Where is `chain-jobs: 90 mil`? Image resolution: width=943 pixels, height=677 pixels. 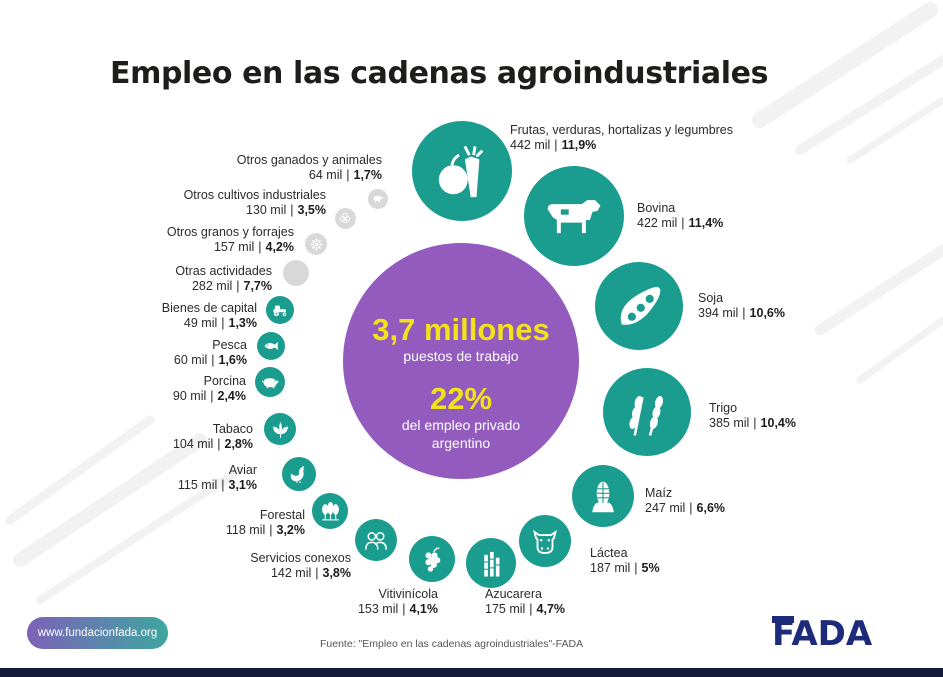 chain-jobs: 90 mil is located at coordinates (189, 396).